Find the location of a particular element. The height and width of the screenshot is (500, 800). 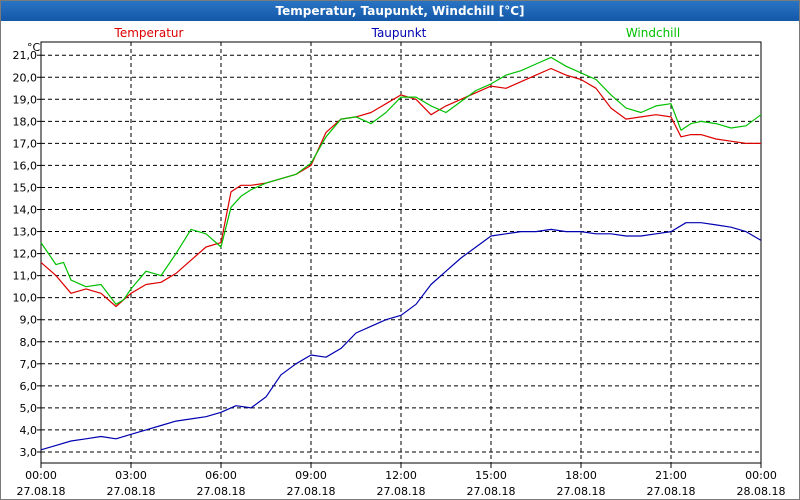

y-tick-label: 13,0 is located at coordinates (25, 232).